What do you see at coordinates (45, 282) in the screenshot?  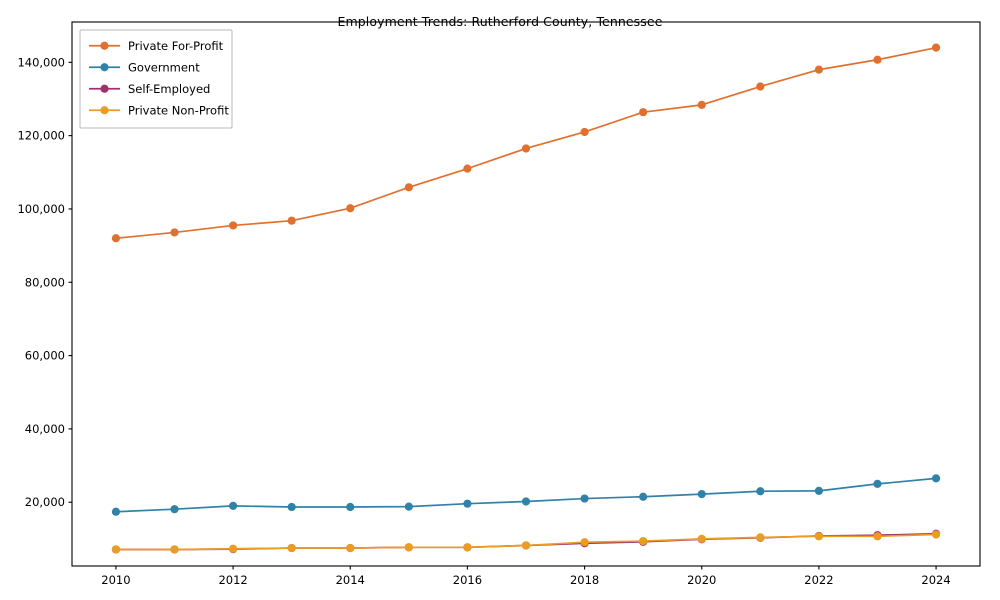 I see `y-tick-label: 80,000` at bounding box center [45, 282].